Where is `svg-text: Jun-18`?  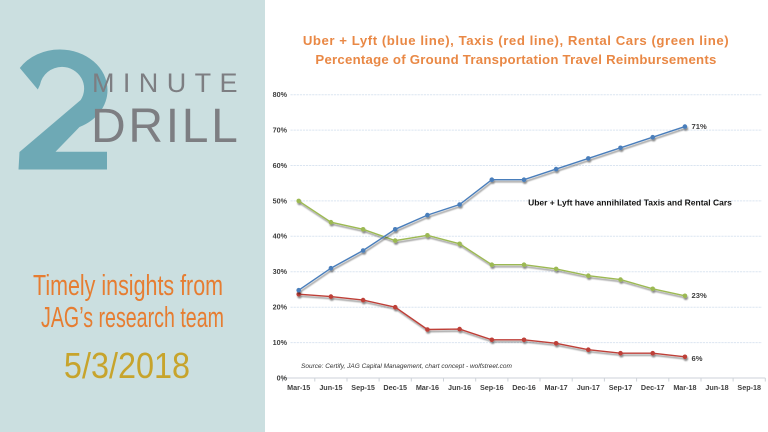 svg-text: Jun-18 is located at coordinates (716, 387).